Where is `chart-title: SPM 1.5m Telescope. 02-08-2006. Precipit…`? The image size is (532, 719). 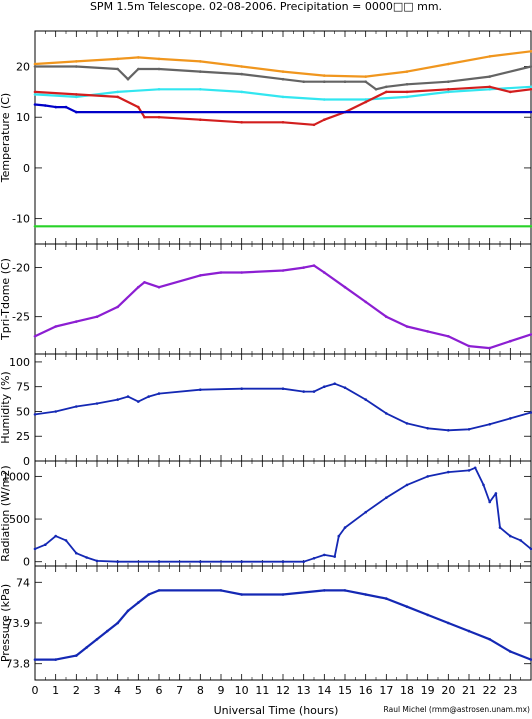
chart-title: SPM 1.5m Telescope. 02-08-2006. Precipit… is located at coordinates (266, 6).